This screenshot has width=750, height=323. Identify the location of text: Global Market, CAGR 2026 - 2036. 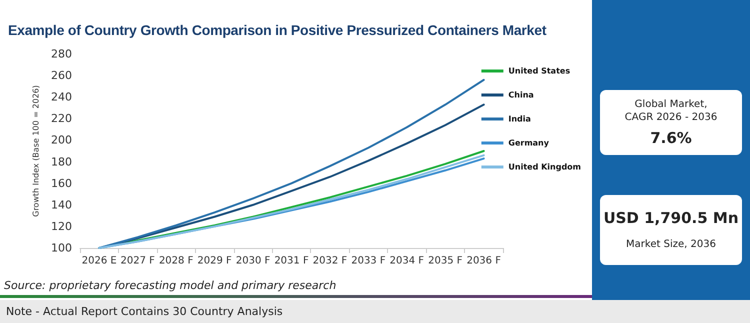
(671, 111).